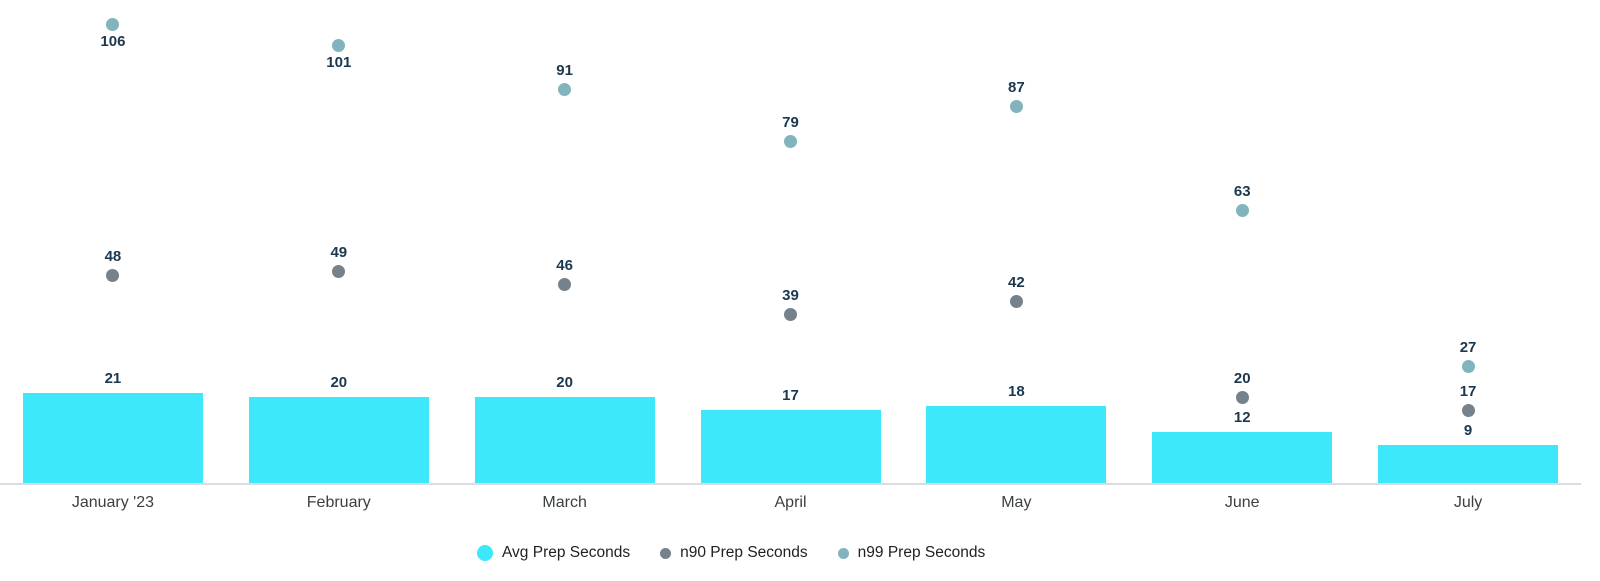  Describe the element at coordinates (790, 296) in the screenshot. I see `point-value-label-n90-prep-seconds-april: 39` at that location.